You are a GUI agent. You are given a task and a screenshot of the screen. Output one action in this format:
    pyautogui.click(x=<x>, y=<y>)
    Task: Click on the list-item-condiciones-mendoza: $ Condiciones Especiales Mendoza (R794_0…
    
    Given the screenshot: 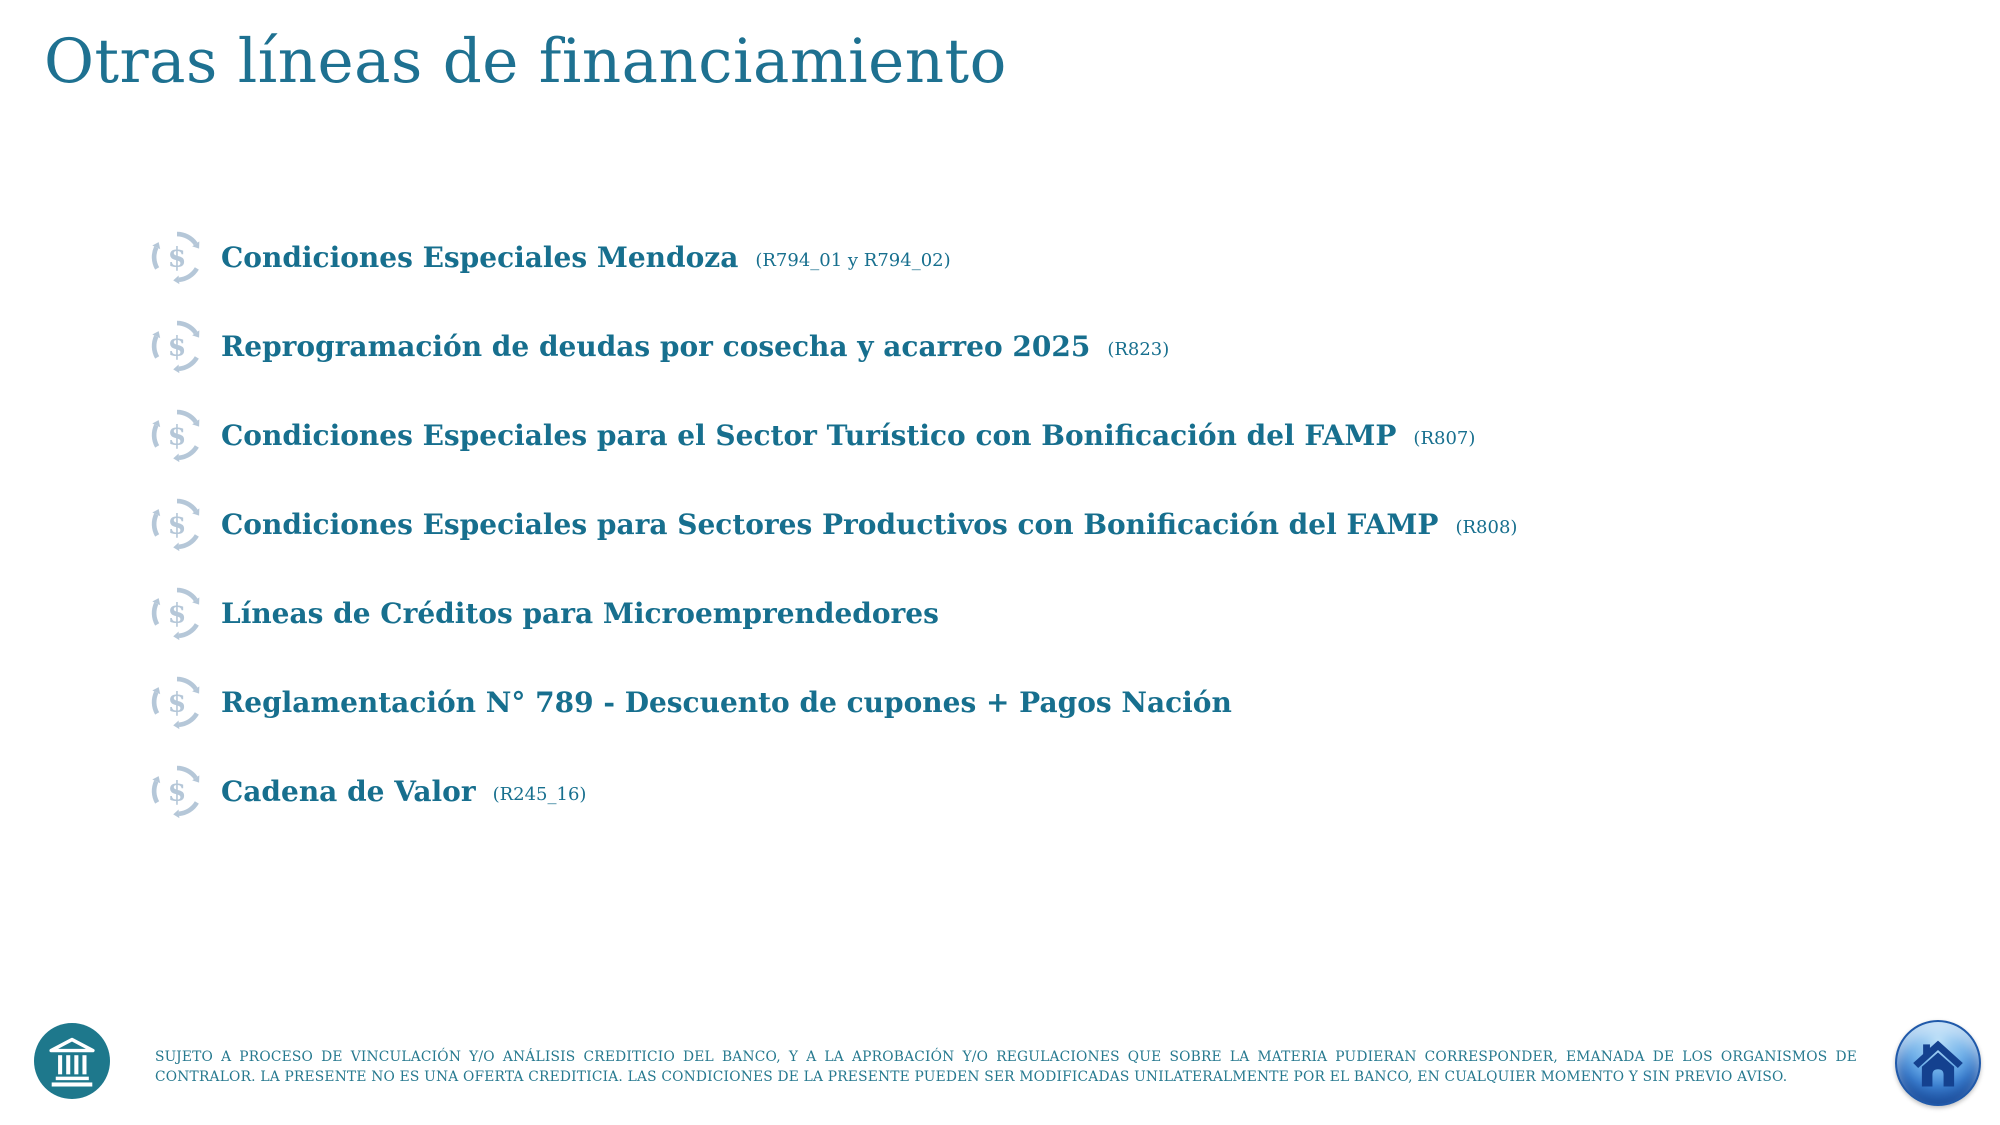 What is the action you would take?
    pyautogui.click(x=832, y=257)
    